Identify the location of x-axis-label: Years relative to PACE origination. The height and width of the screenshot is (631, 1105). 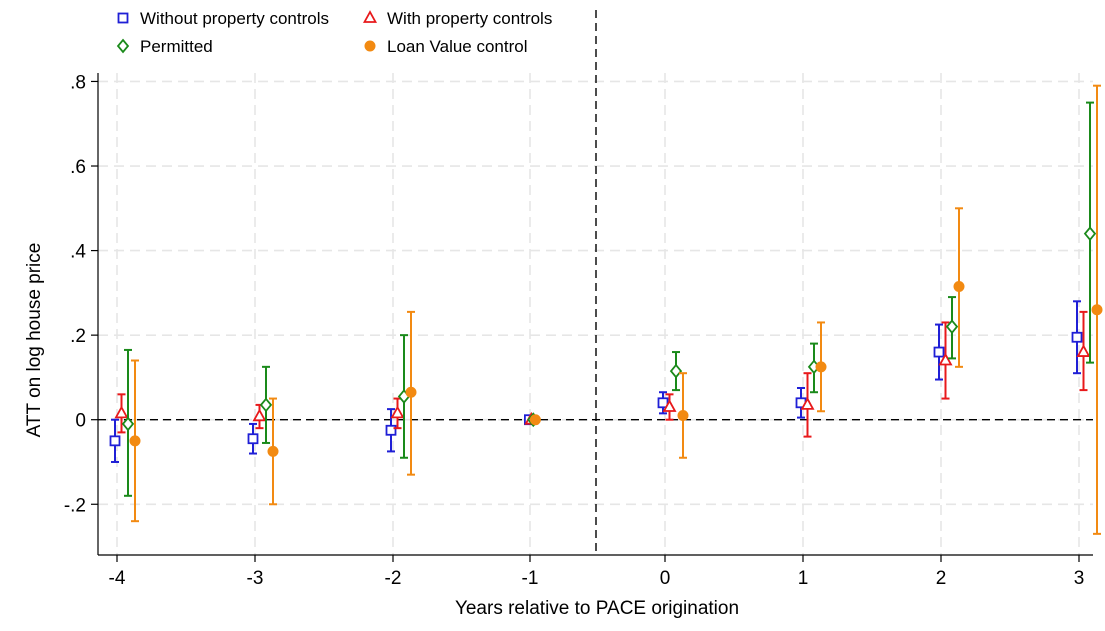
(597, 608).